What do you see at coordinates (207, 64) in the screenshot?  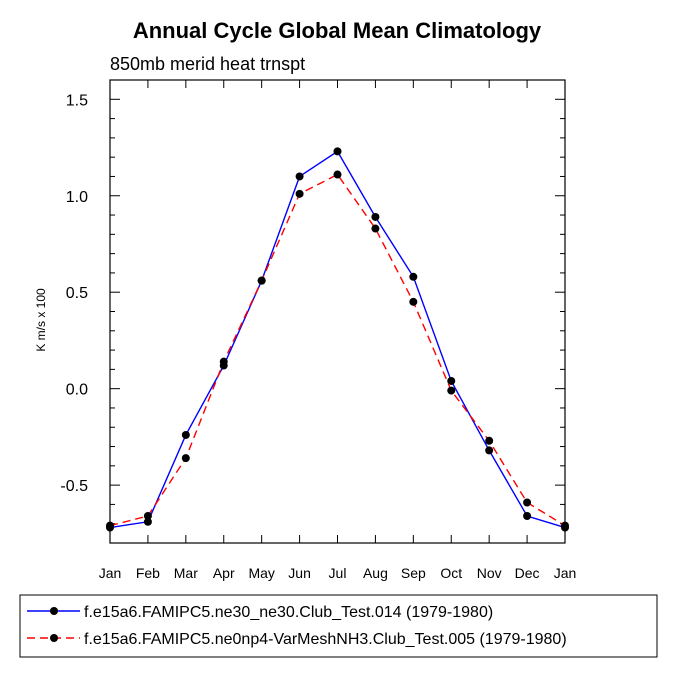 I see `chart-subtitle: 850mb merid heat trnspt` at bounding box center [207, 64].